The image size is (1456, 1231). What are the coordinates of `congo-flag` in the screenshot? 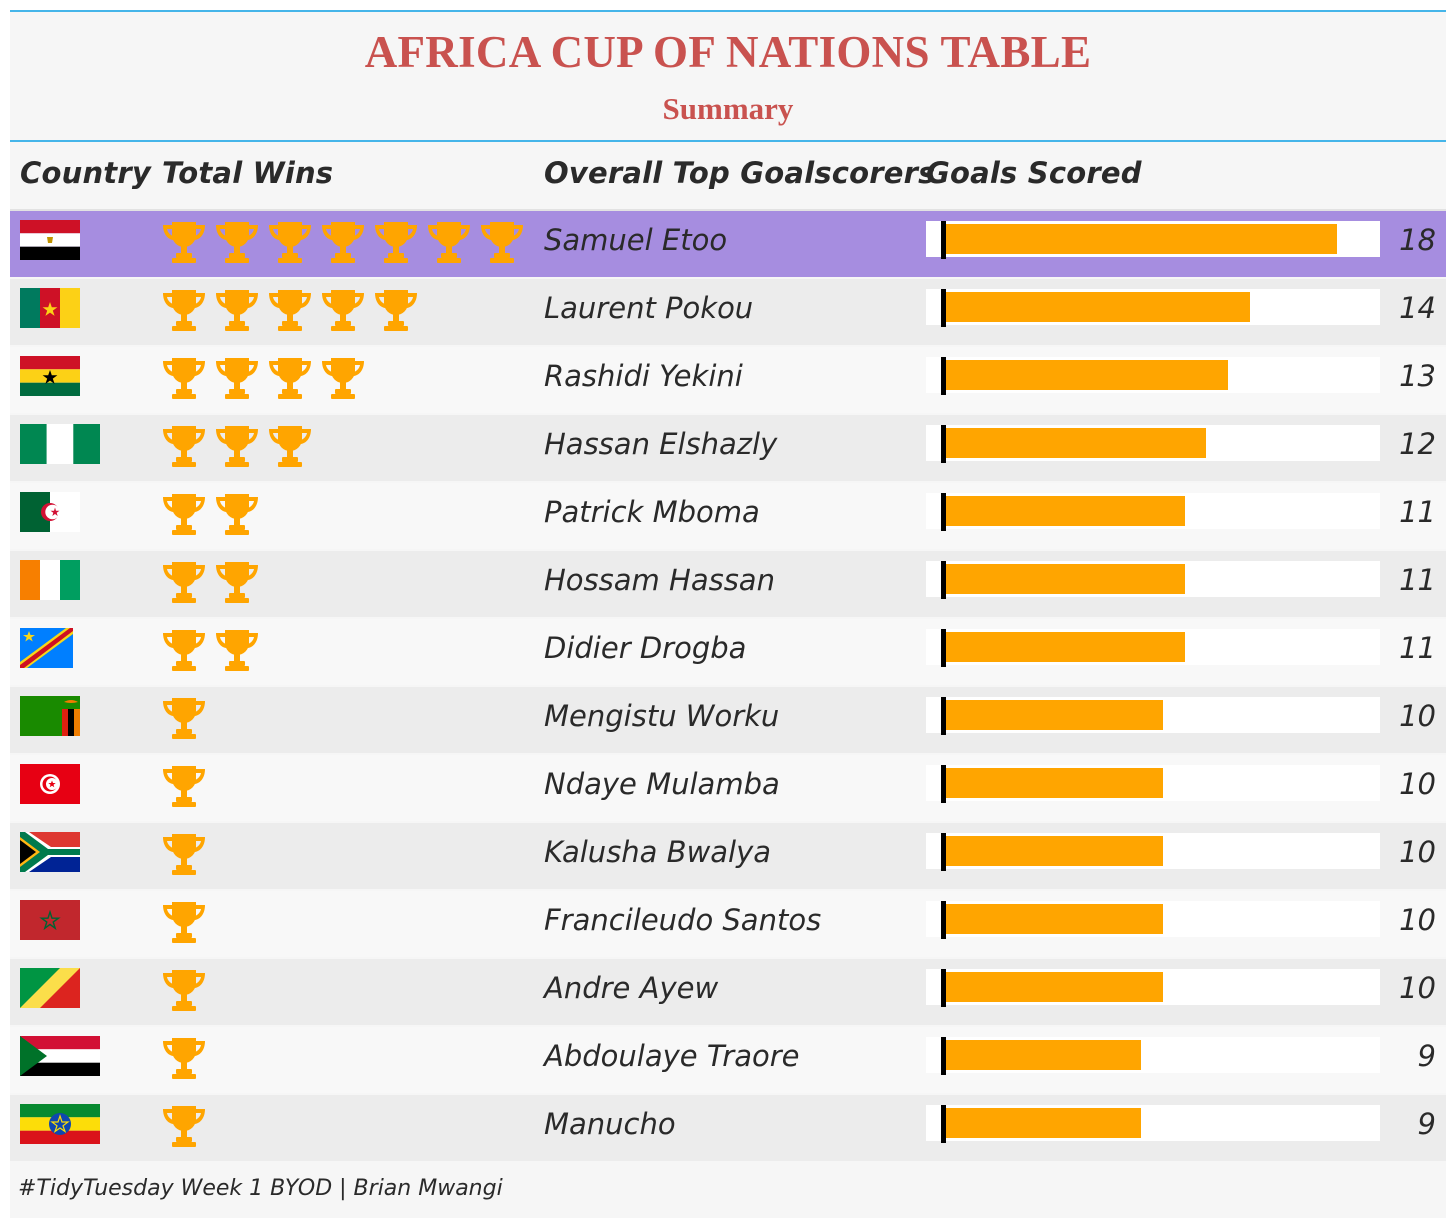 It's located at (50, 990).